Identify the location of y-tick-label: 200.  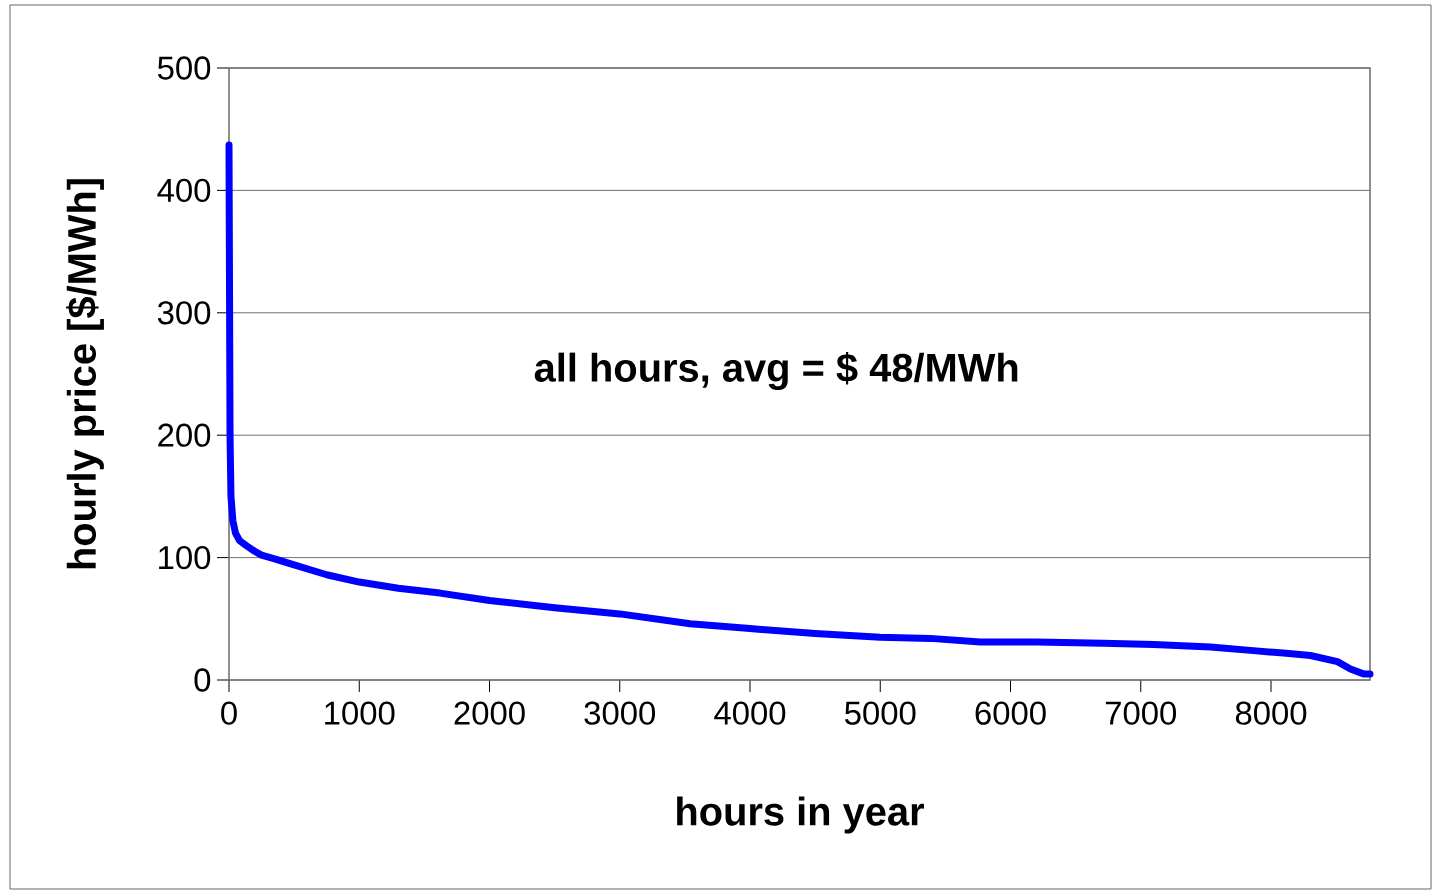
(184, 435).